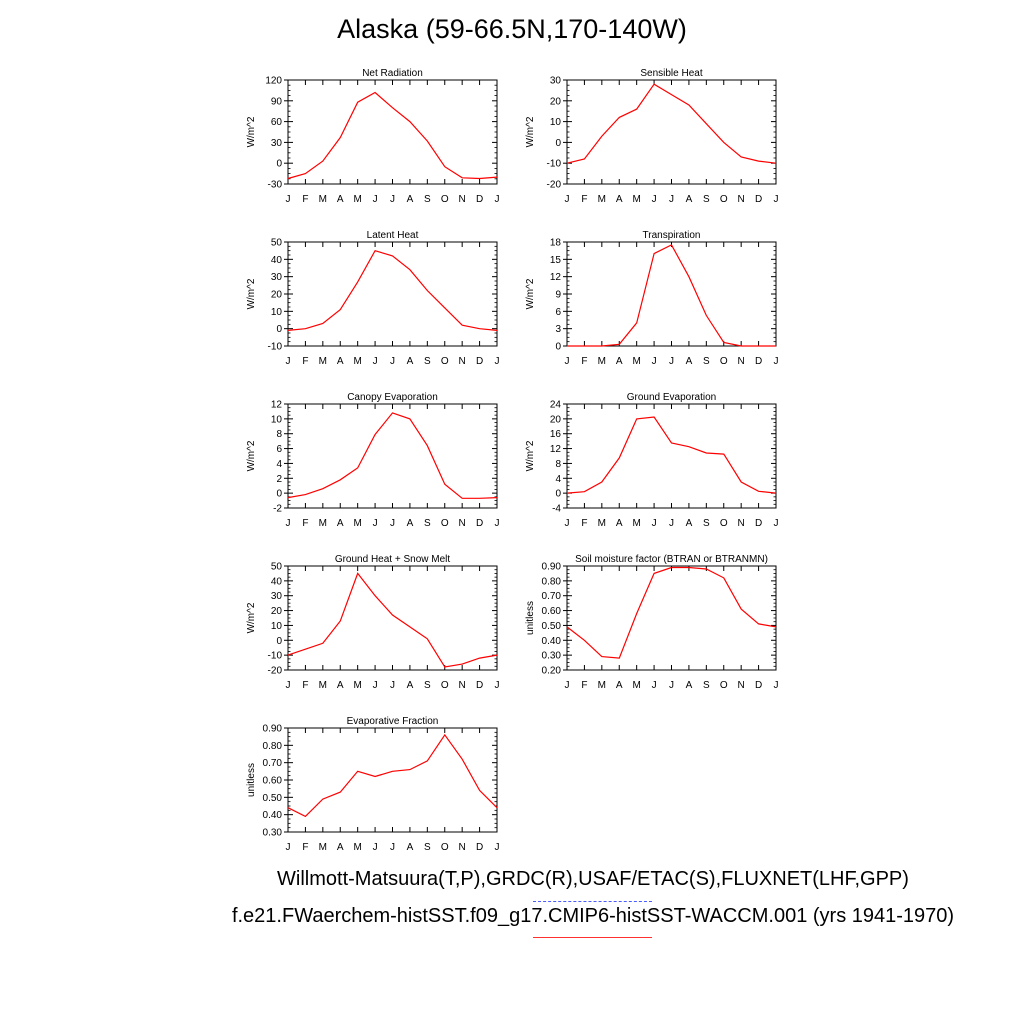 The width and height of the screenshot is (1024, 1024). What do you see at coordinates (556, 405) in the screenshot?
I see `y-tick-label: 24` at bounding box center [556, 405].